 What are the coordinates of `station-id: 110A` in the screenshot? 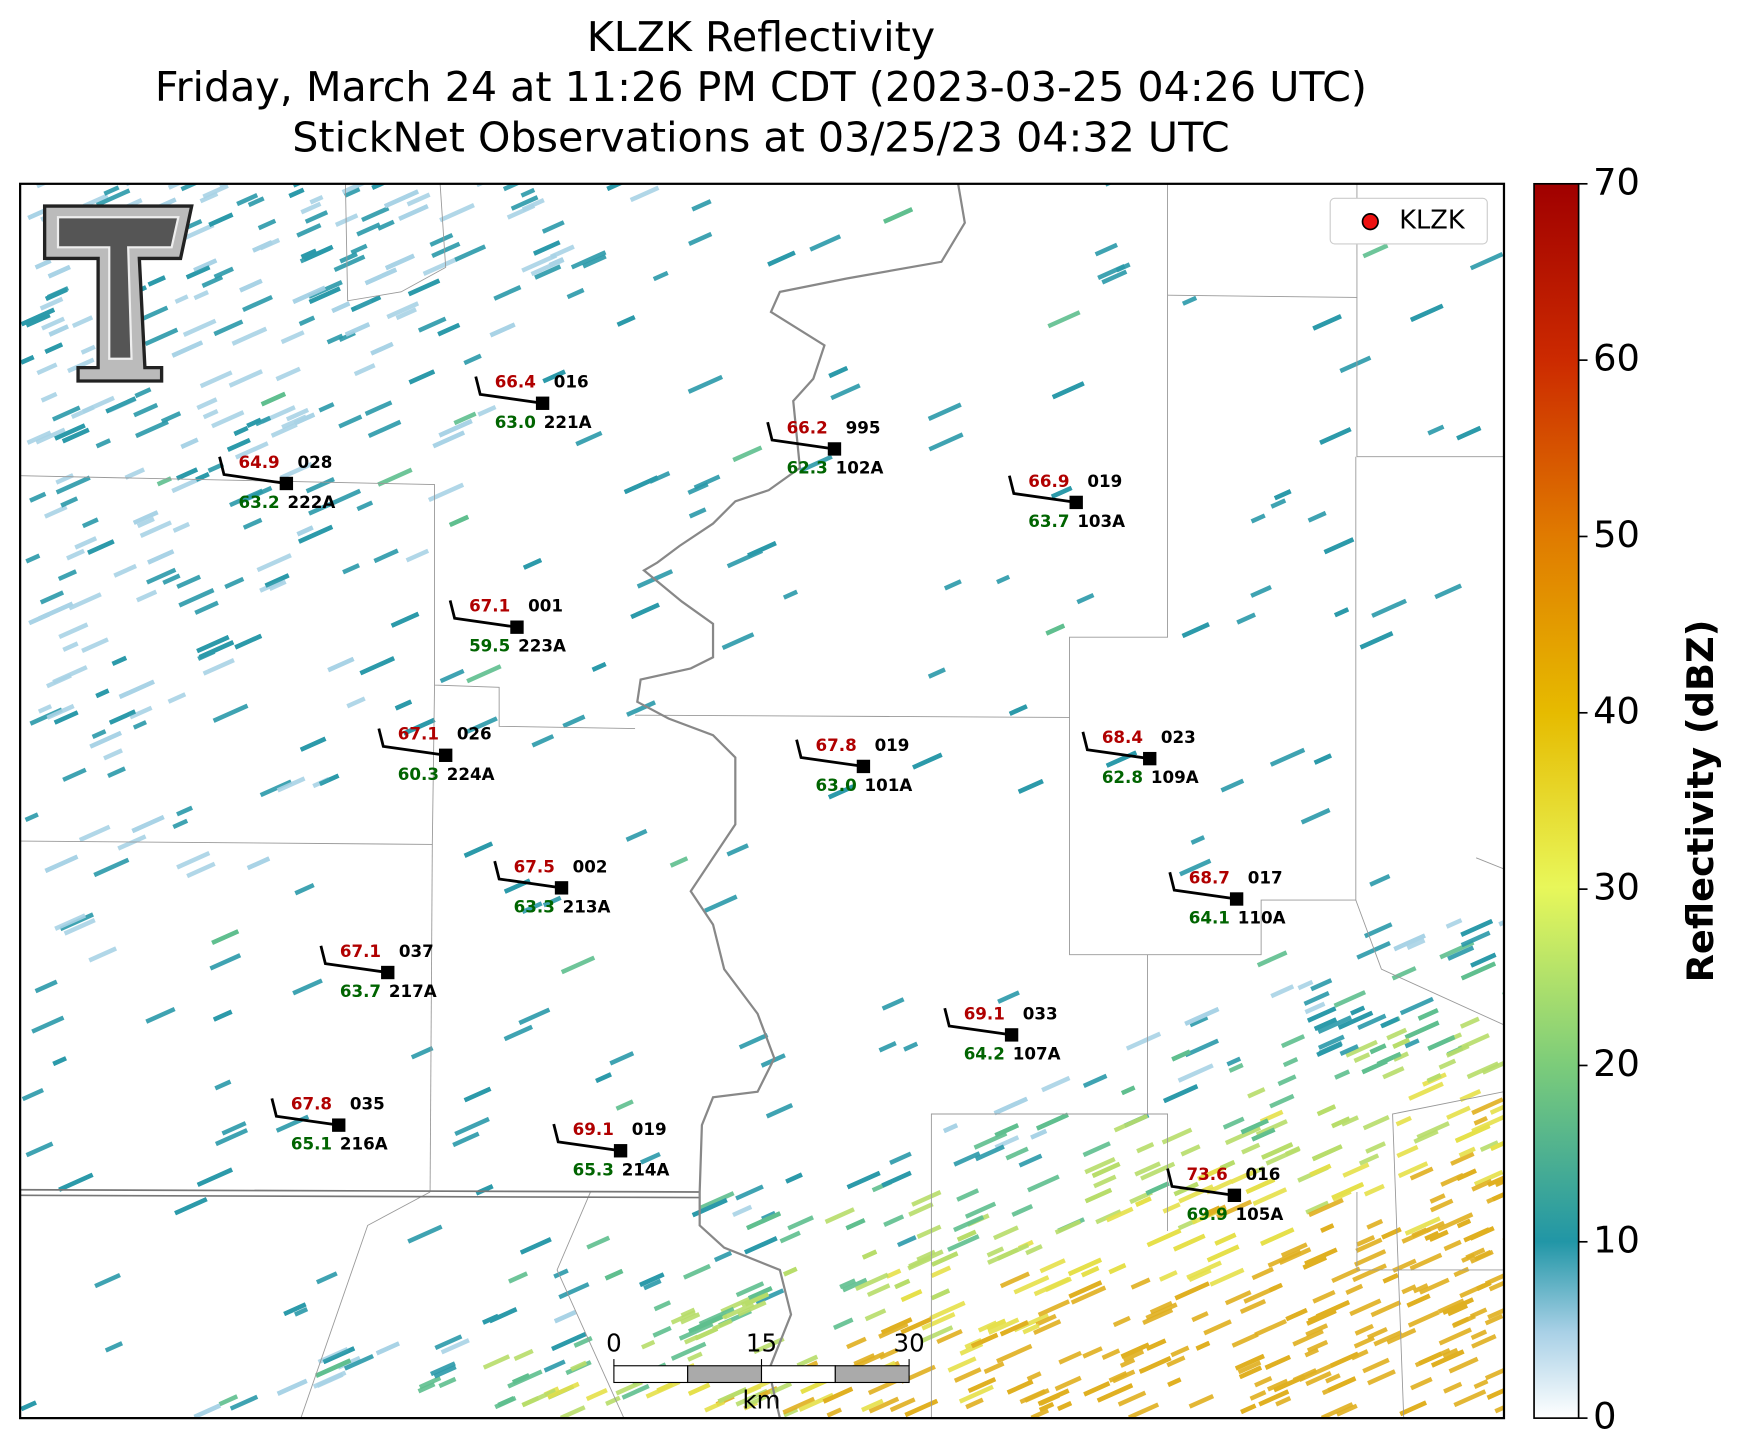 It's located at (1262, 918).